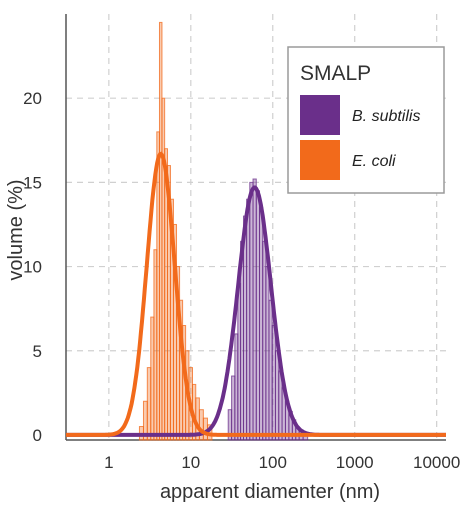 Image resolution: width=462 pixels, height=505 pixels. I want to click on y-tick-label: 0, so click(37, 435).